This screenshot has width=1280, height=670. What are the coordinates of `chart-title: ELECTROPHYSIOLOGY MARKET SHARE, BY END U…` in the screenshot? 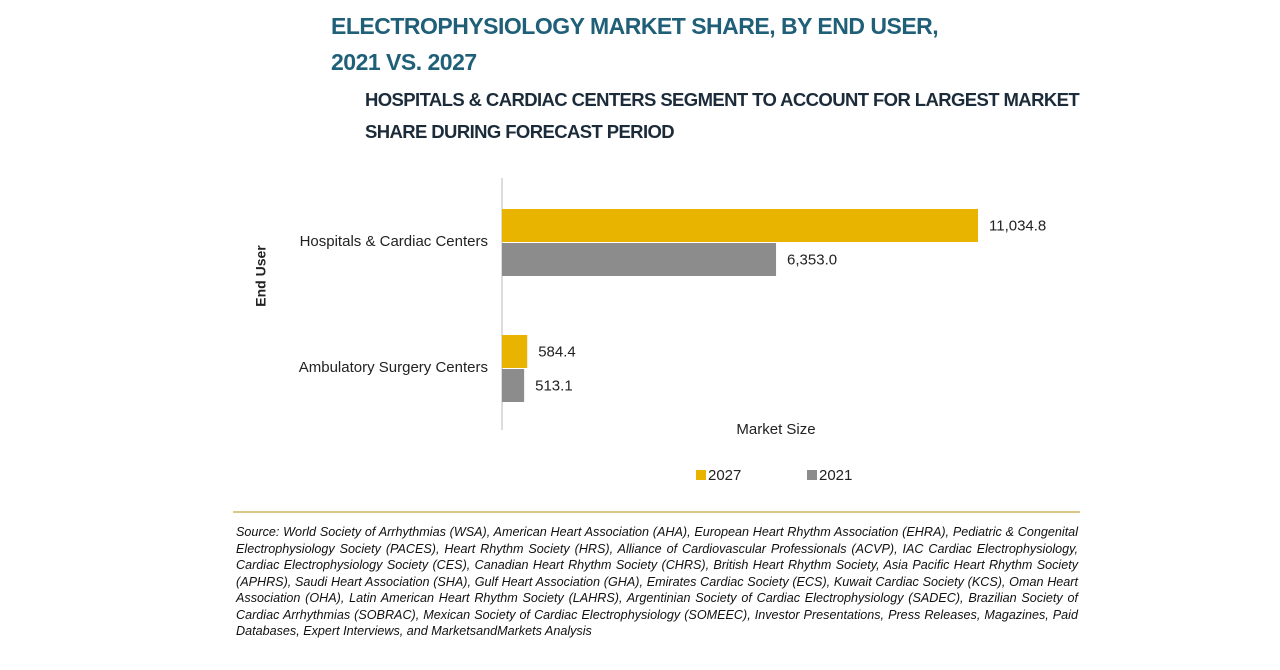 It's located at (635, 44).